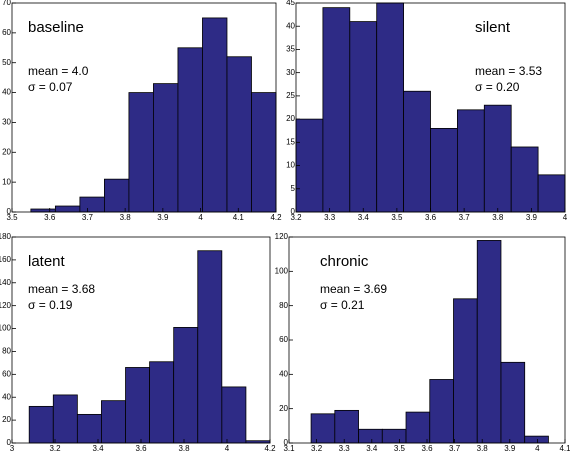  What do you see at coordinates (493, 27) in the screenshot?
I see `panel-label: silent` at bounding box center [493, 27].